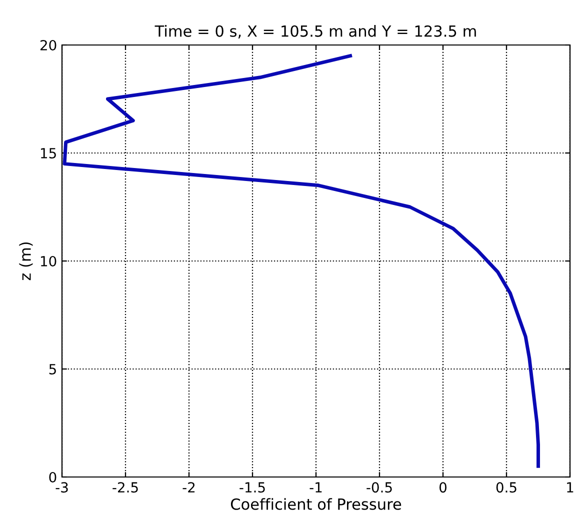 This screenshot has width=574, height=532. What do you see at coordinates (48, 45) in the screenshot?
I see `y-tick-label: 20` at bounding box center [48, 45].